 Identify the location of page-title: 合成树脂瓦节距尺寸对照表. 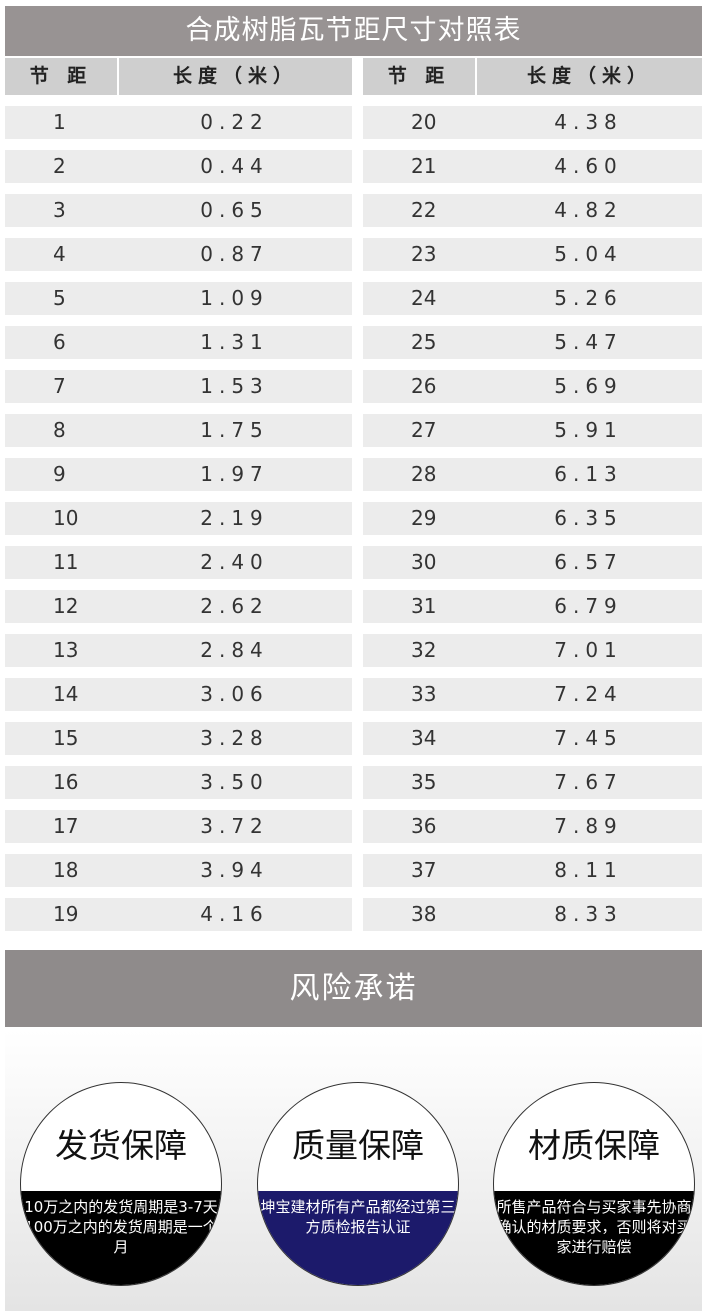
(353, 31).